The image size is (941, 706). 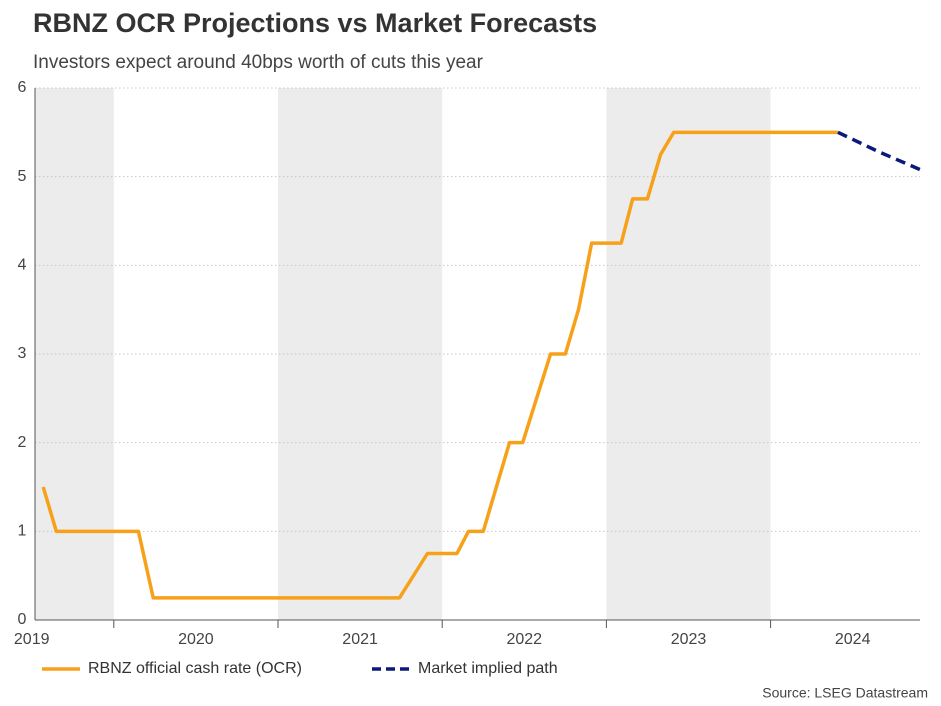 What do you see at coordinates (524, 639) in the screenshot?
I see `x-tick-label: 2022` at bounding box center [524, 639].